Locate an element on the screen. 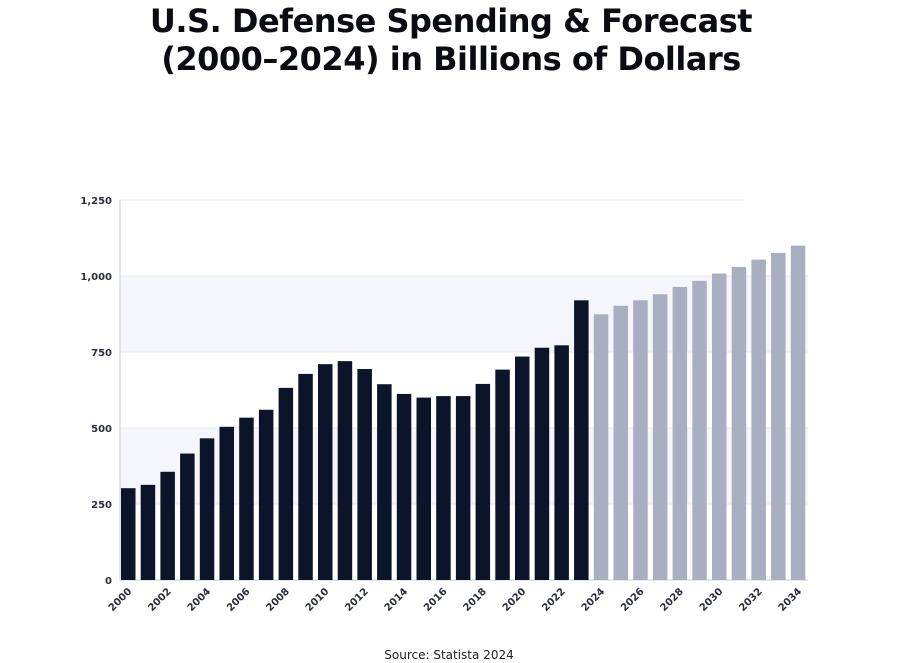 This screenshot has width=902, height=663. chart-title-line-1: U.S. Defense Spending & Forecast is located at coordinates (451, 21).